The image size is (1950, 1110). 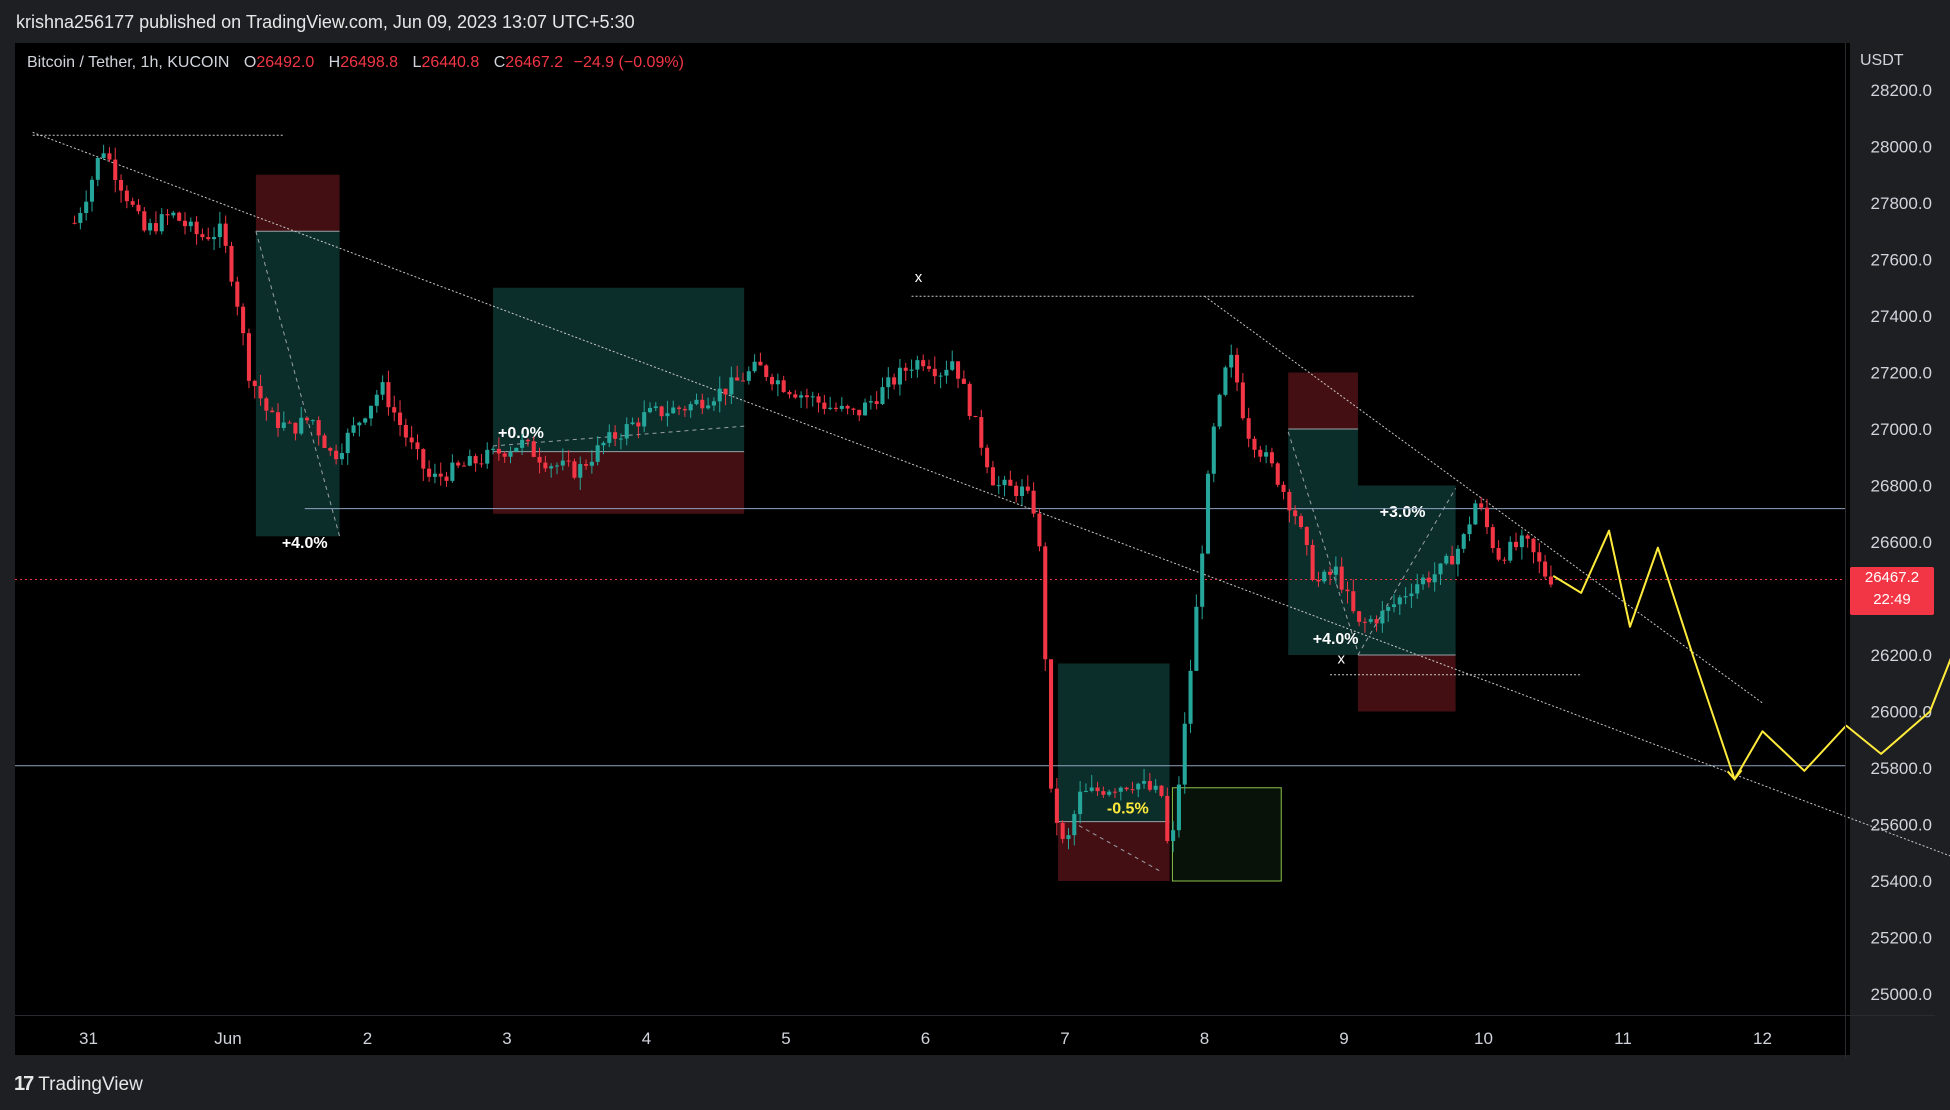 What do you see at coordinates (78, 1084) in the screenshot?
I see `tradingview-logo: 17 TradingView` at bounding box center [78, 1084].